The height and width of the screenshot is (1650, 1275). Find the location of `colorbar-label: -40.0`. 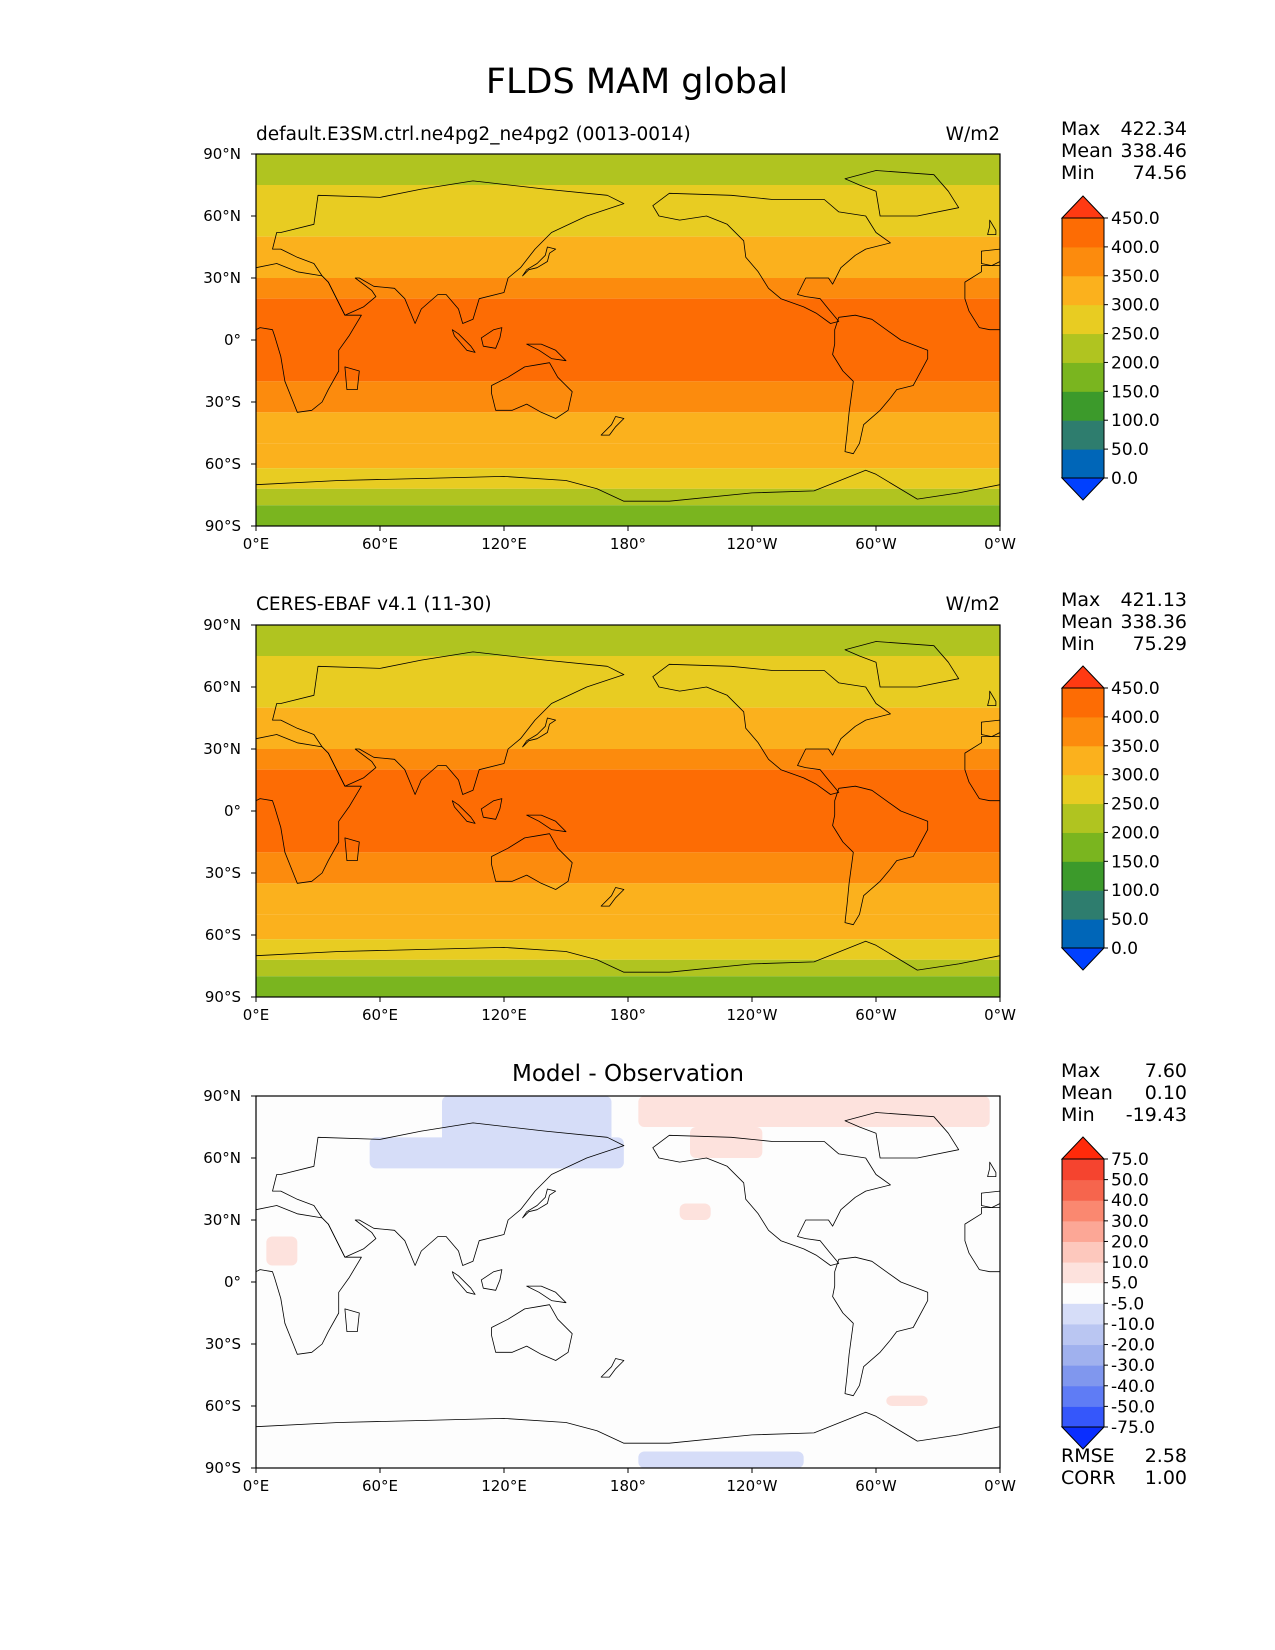

colorbar-label: -40.0 is located at coordinates (1133, 1387).